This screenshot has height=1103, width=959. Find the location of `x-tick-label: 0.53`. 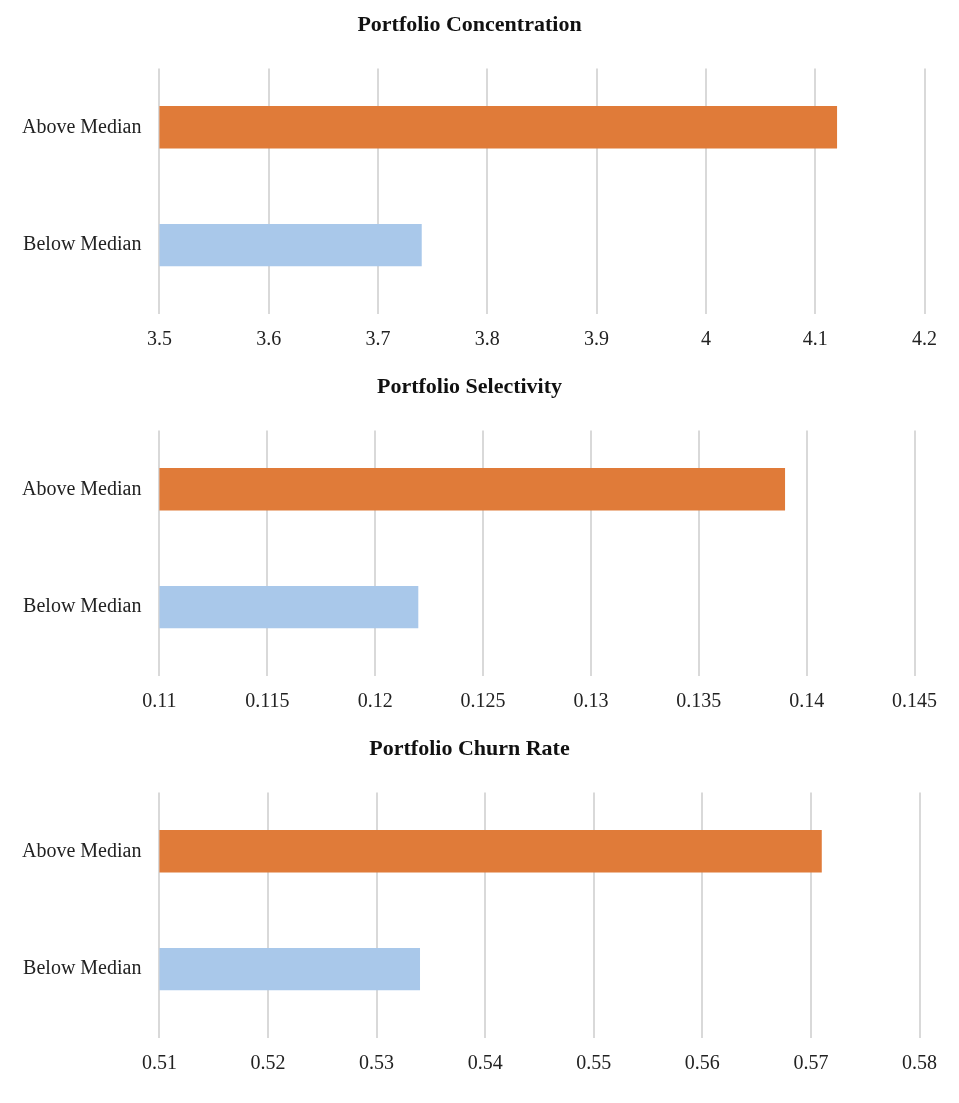

x-tick-label: 0.53 is located at coordinates (377, 1062).